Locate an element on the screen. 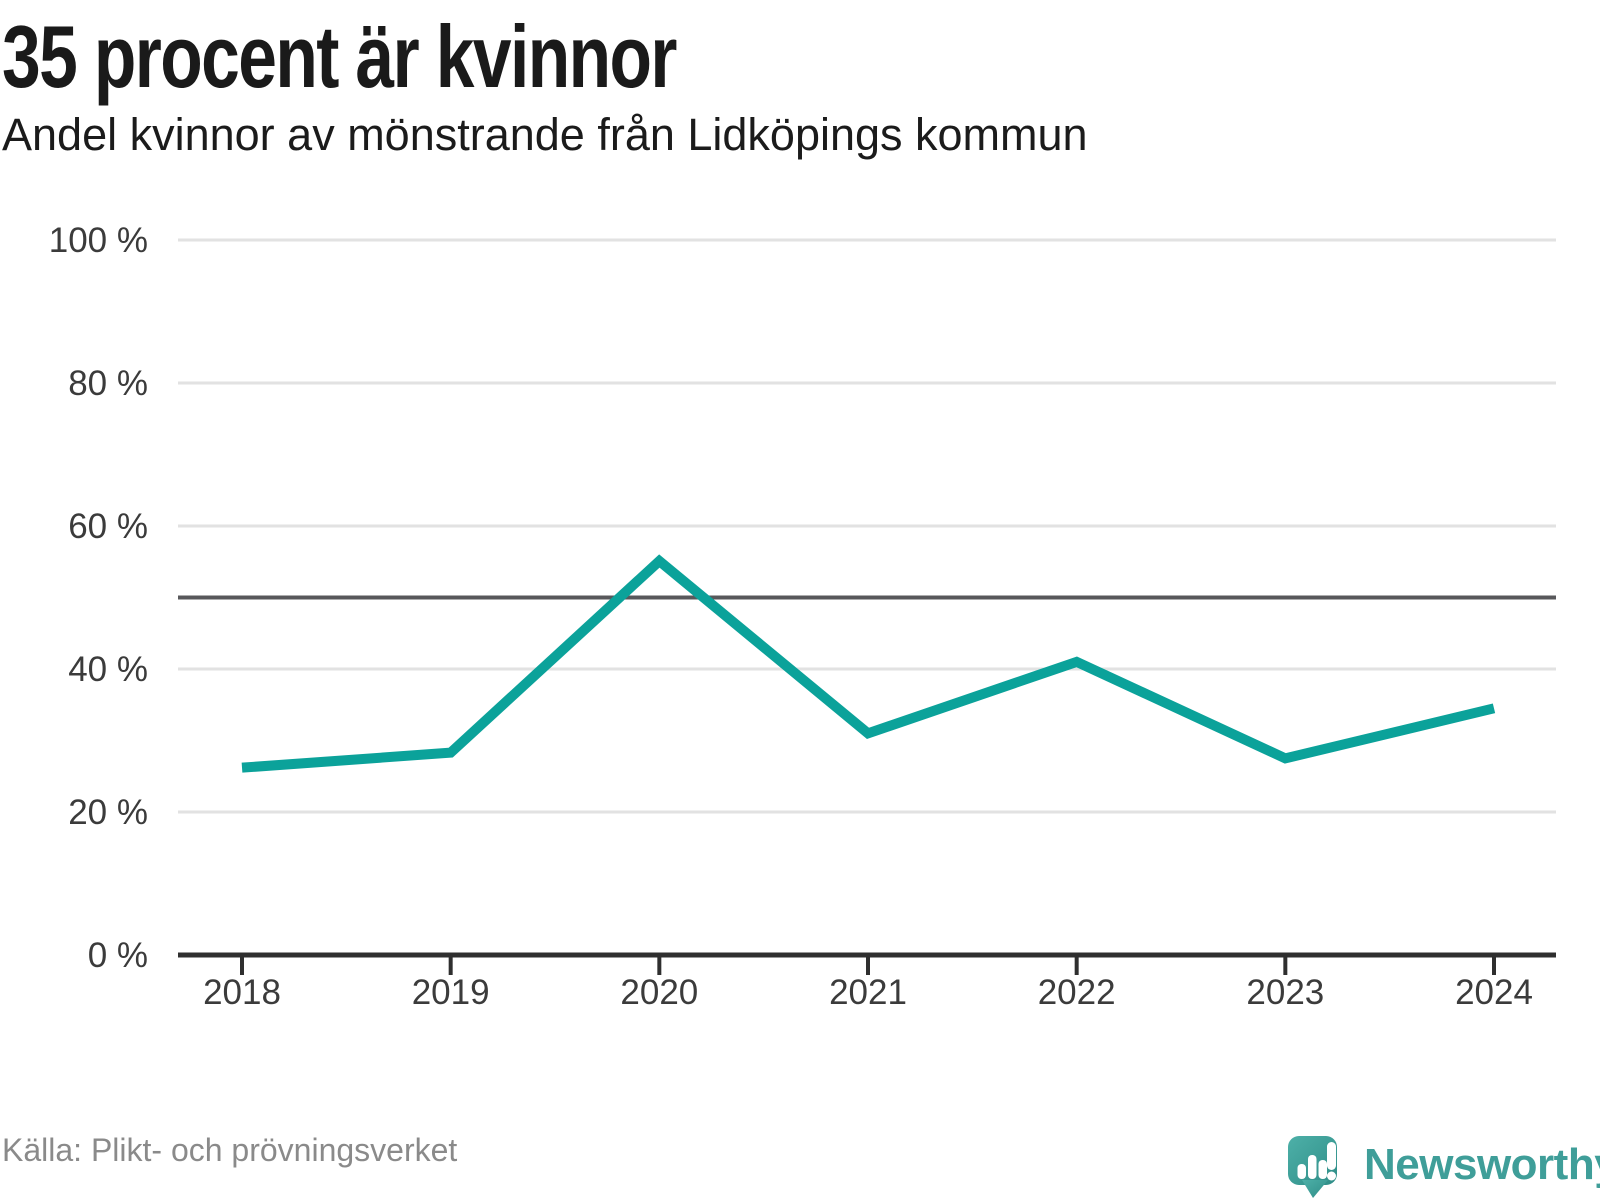 The width and height of the screenshot is (1600, 1200). newsworthy-logo-text: Newsworthy is located at coordinates (1482, 1164).